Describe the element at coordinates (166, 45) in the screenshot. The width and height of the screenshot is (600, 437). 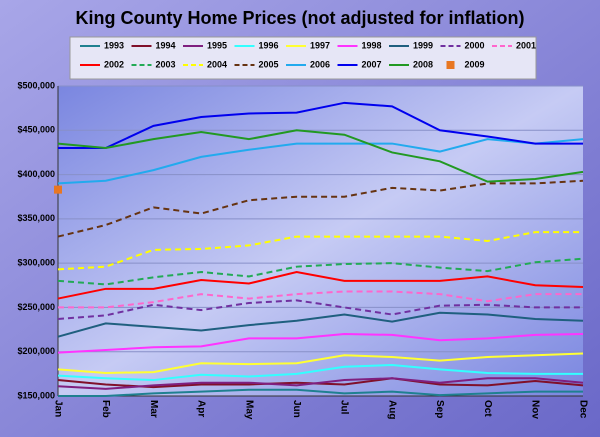
I see `legend-label: 1994` at that location.